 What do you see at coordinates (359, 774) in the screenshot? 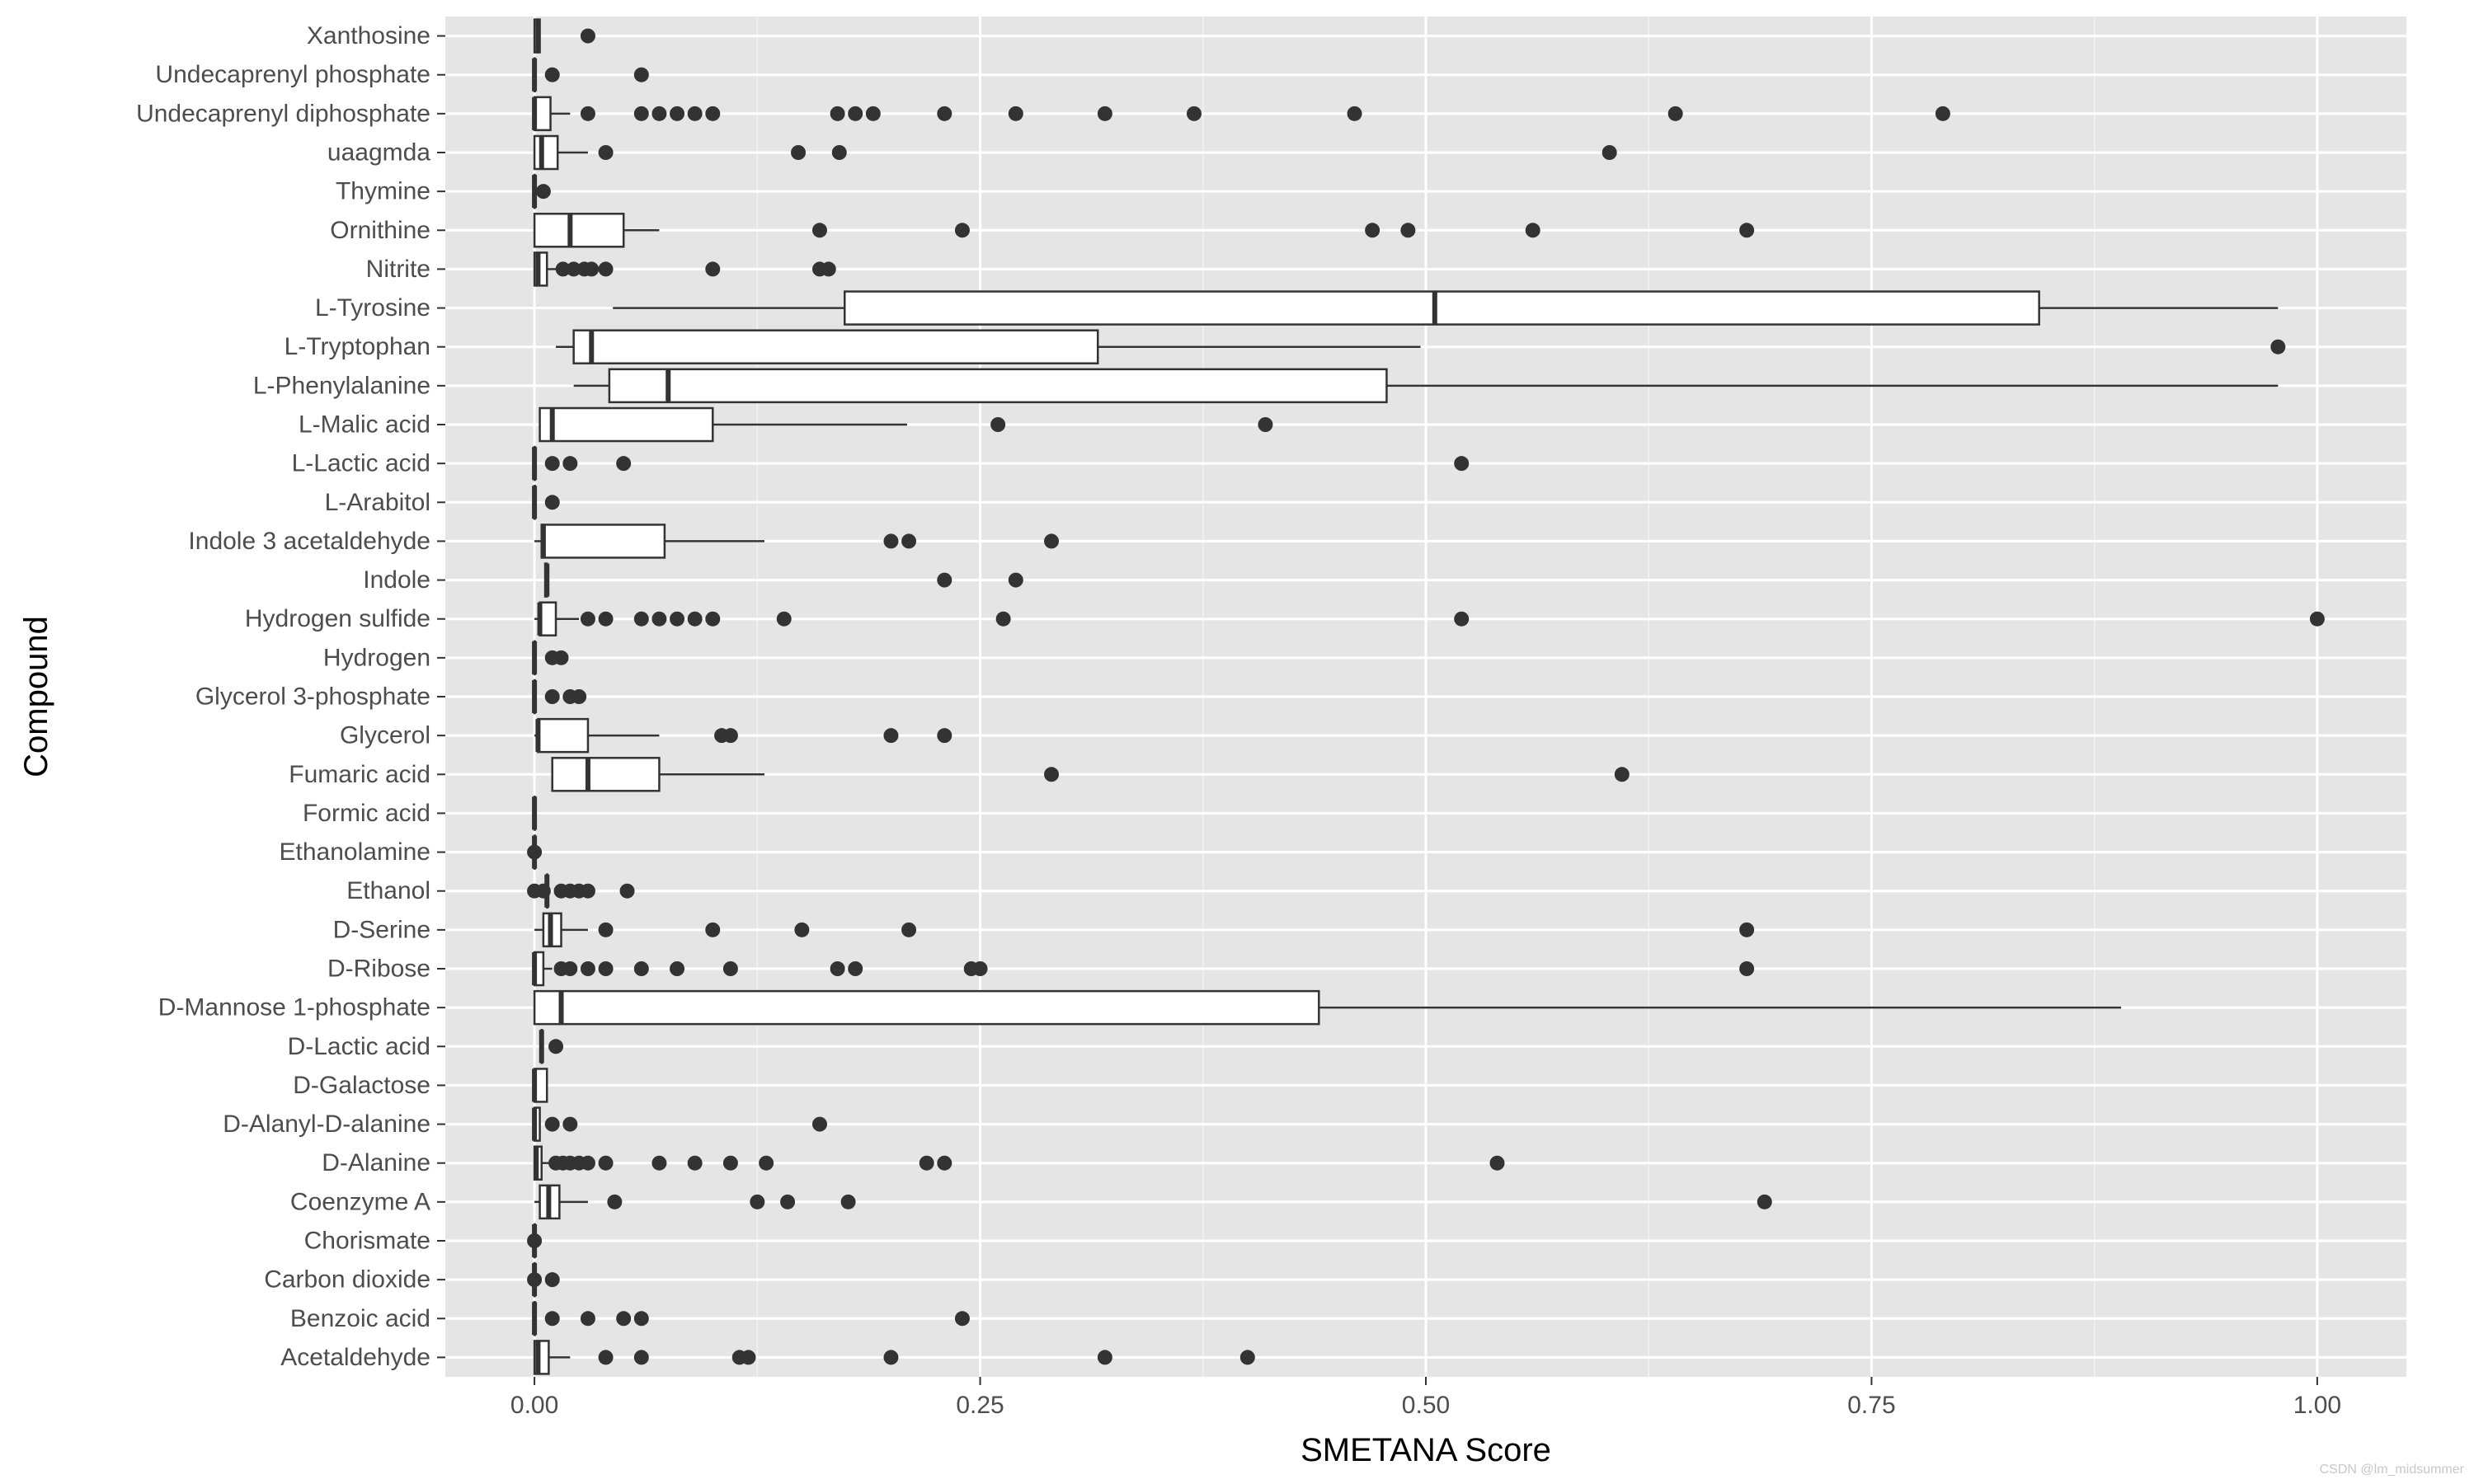
I see `y-tick-label: Fumaric acid` at bounding box center [359, 774].